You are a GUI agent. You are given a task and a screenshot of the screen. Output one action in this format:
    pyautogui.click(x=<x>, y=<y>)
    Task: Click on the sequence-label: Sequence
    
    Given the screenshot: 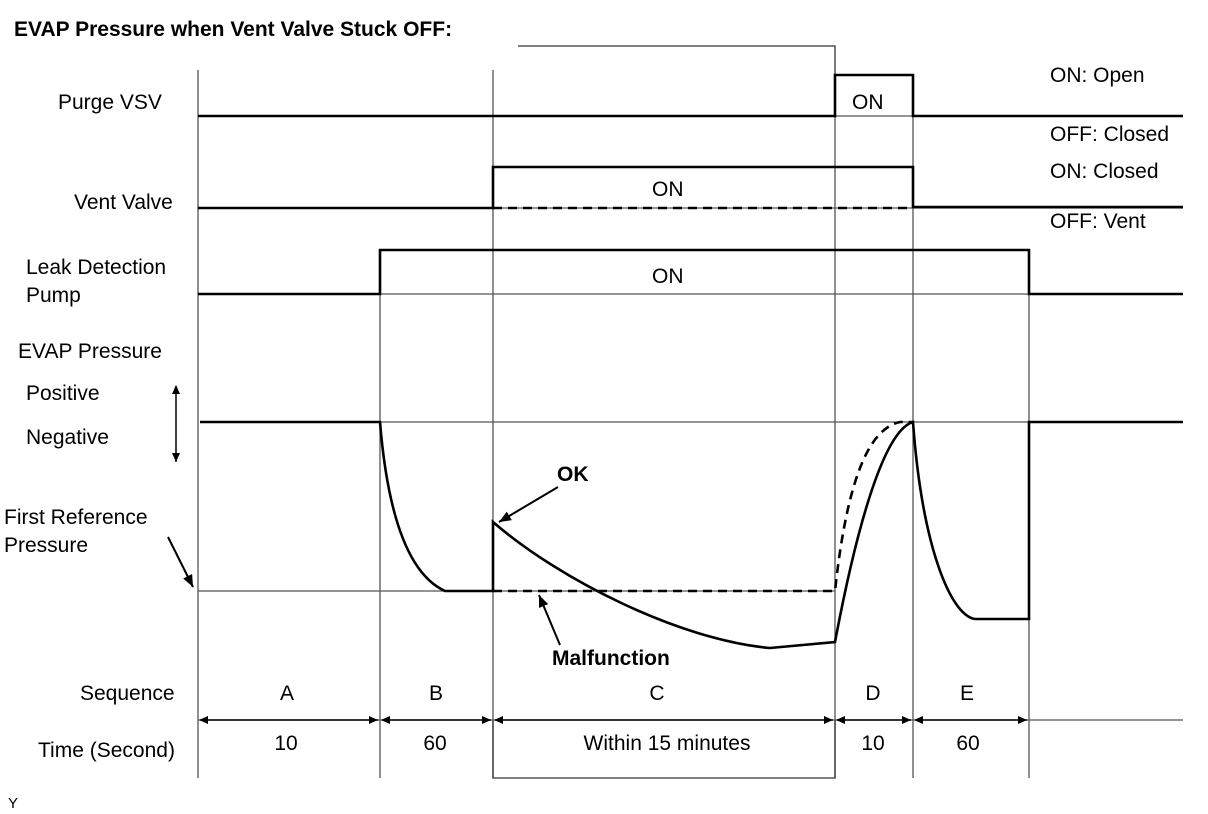 What is the action you would take?
    pyautogui.click(x=127, y=693)
    